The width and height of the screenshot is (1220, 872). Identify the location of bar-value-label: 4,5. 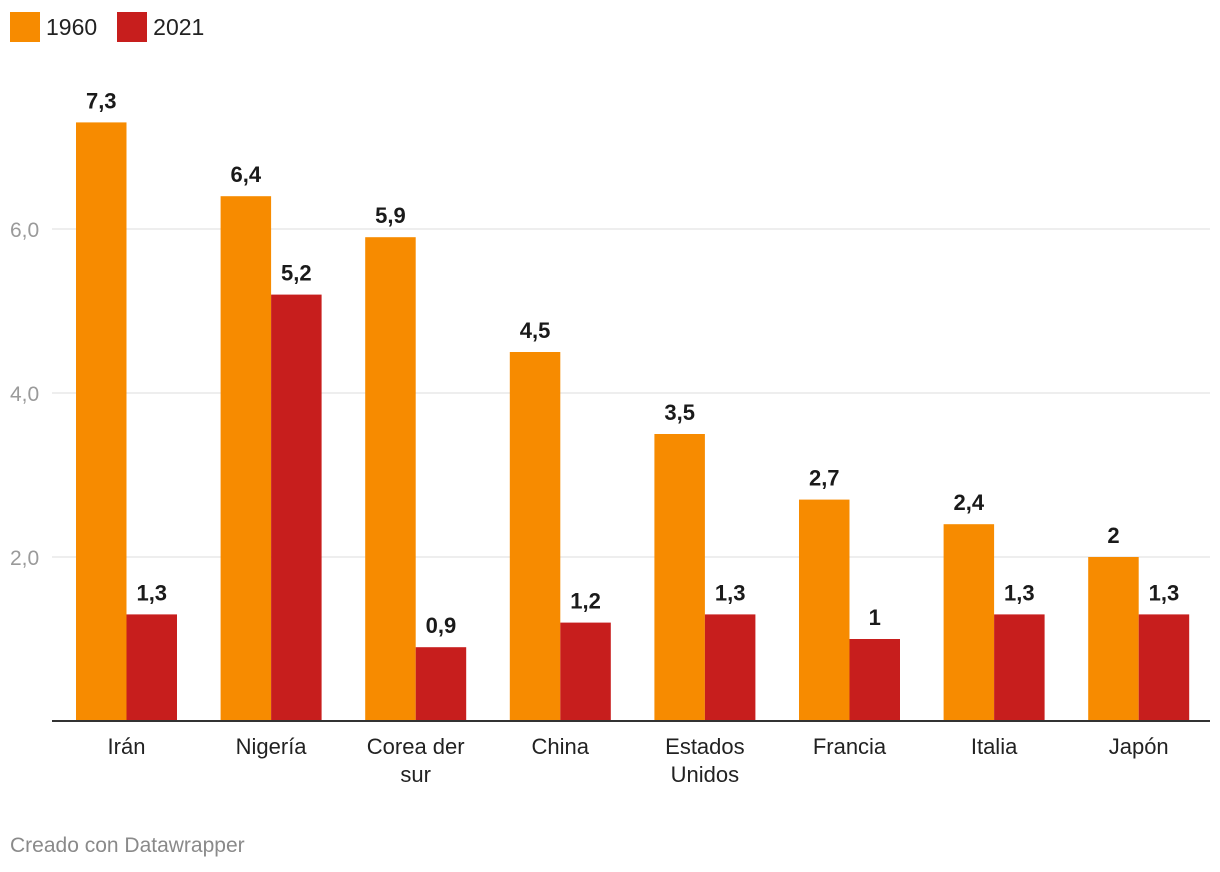
(535, 330).